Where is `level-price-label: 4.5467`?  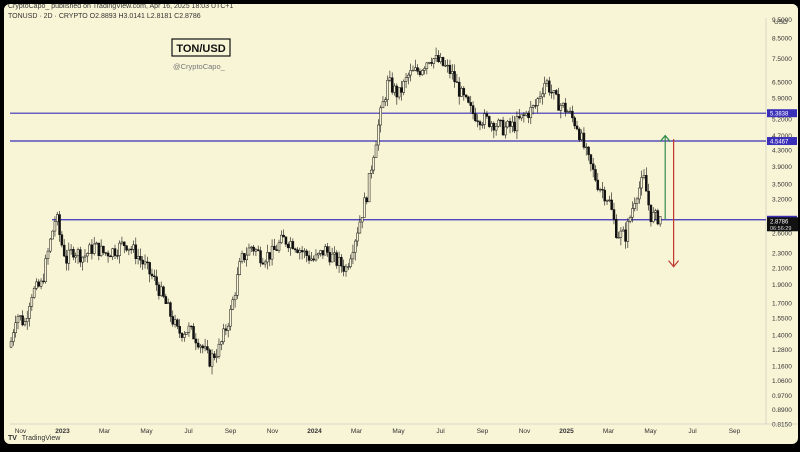 level-price-label: 4.5467 is located at coordinates (779, 143).